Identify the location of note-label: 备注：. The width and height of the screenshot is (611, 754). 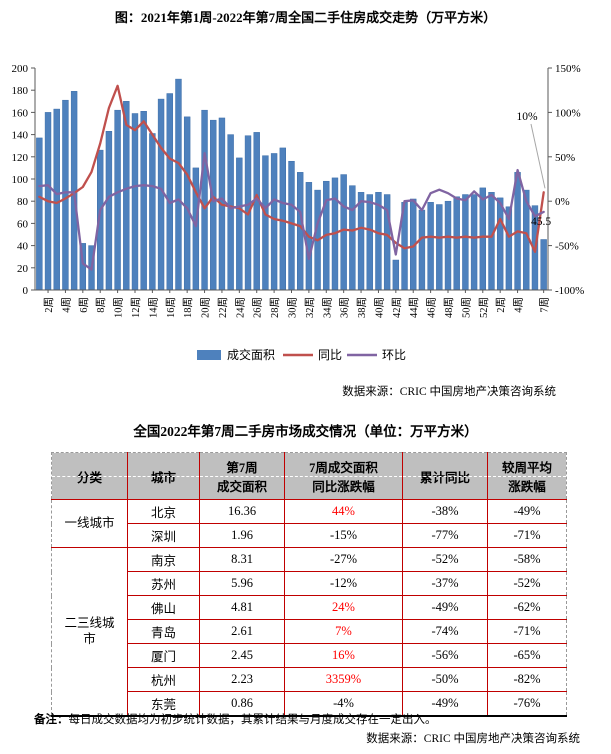
(51, 720).